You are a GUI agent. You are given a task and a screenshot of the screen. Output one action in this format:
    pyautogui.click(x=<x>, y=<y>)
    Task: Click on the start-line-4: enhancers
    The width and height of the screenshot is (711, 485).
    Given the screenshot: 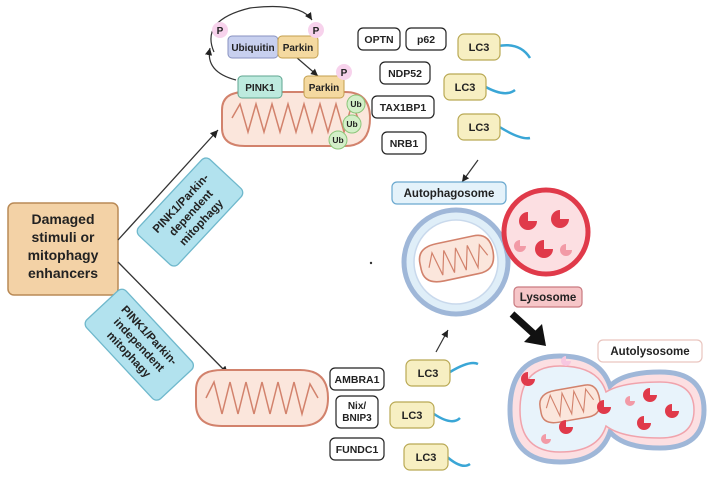 What is the action you would take?
    pyautogui.click(x=63, y=273)
    